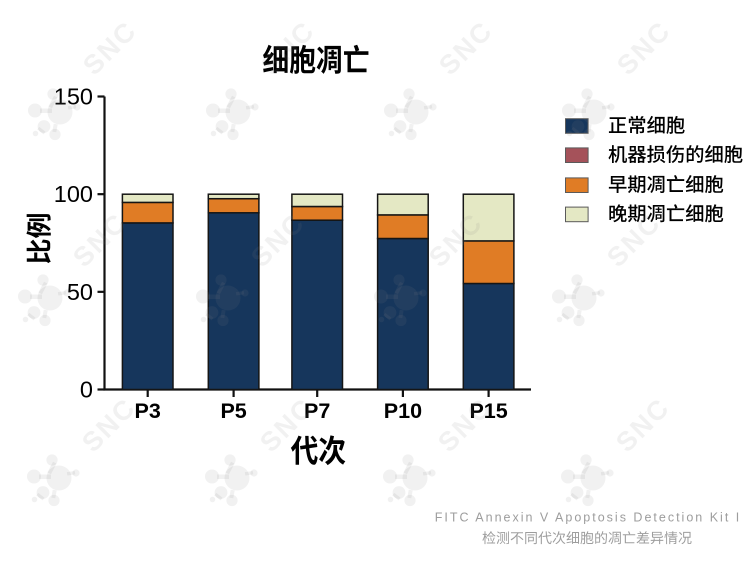  What do you see at coordinates (86, 390) in the screenshot?
I see `svg-text: 0` at bounding box center [86, 390].